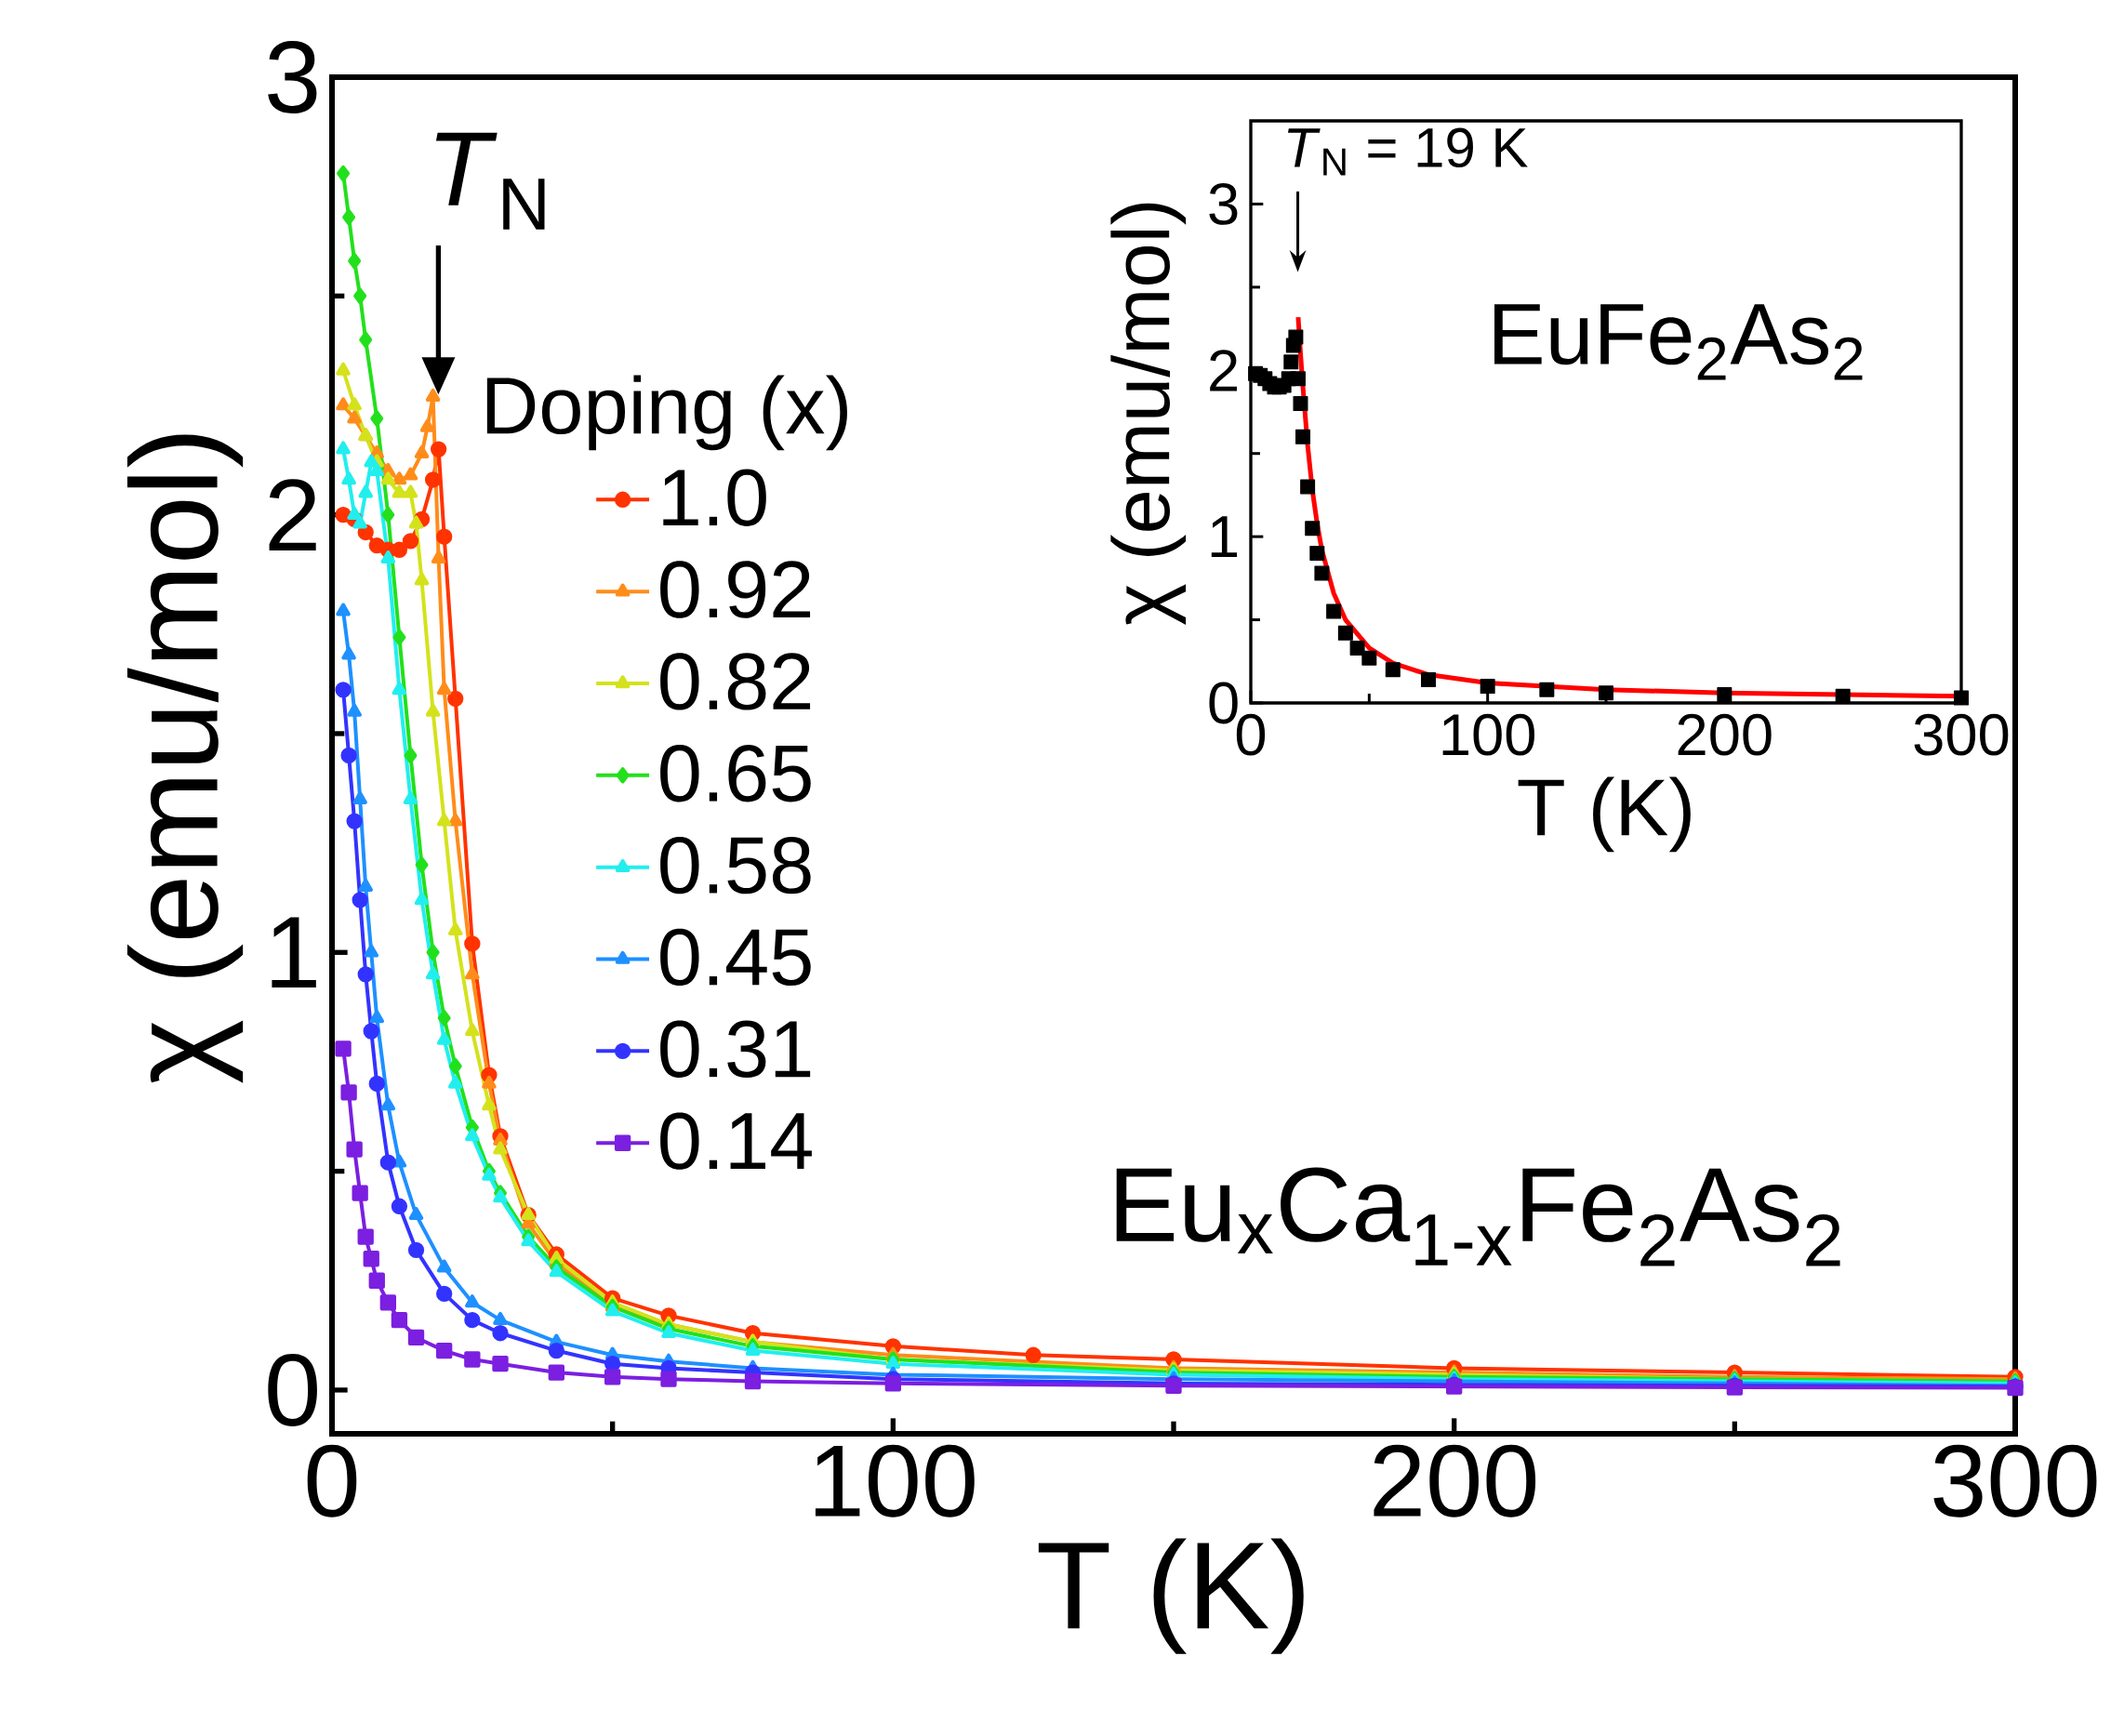 The width and height of the screenshot is (2111, 1736). Describe the element at coordinates (736, 1141) in the screenshot. I see `legend-label: 0.14` at that location.